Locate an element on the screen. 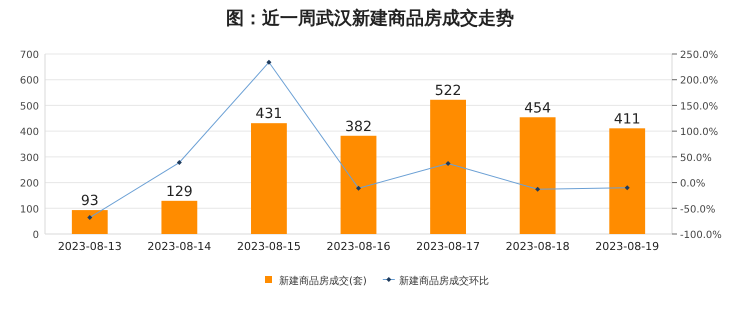 This screenshot has height=312, width=740. y-tick-label: 400 is located at coordinates (29, 132).